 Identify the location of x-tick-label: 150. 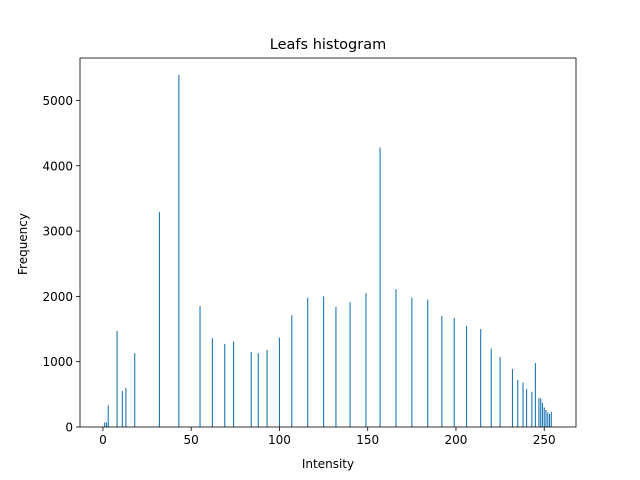
(367, 440).